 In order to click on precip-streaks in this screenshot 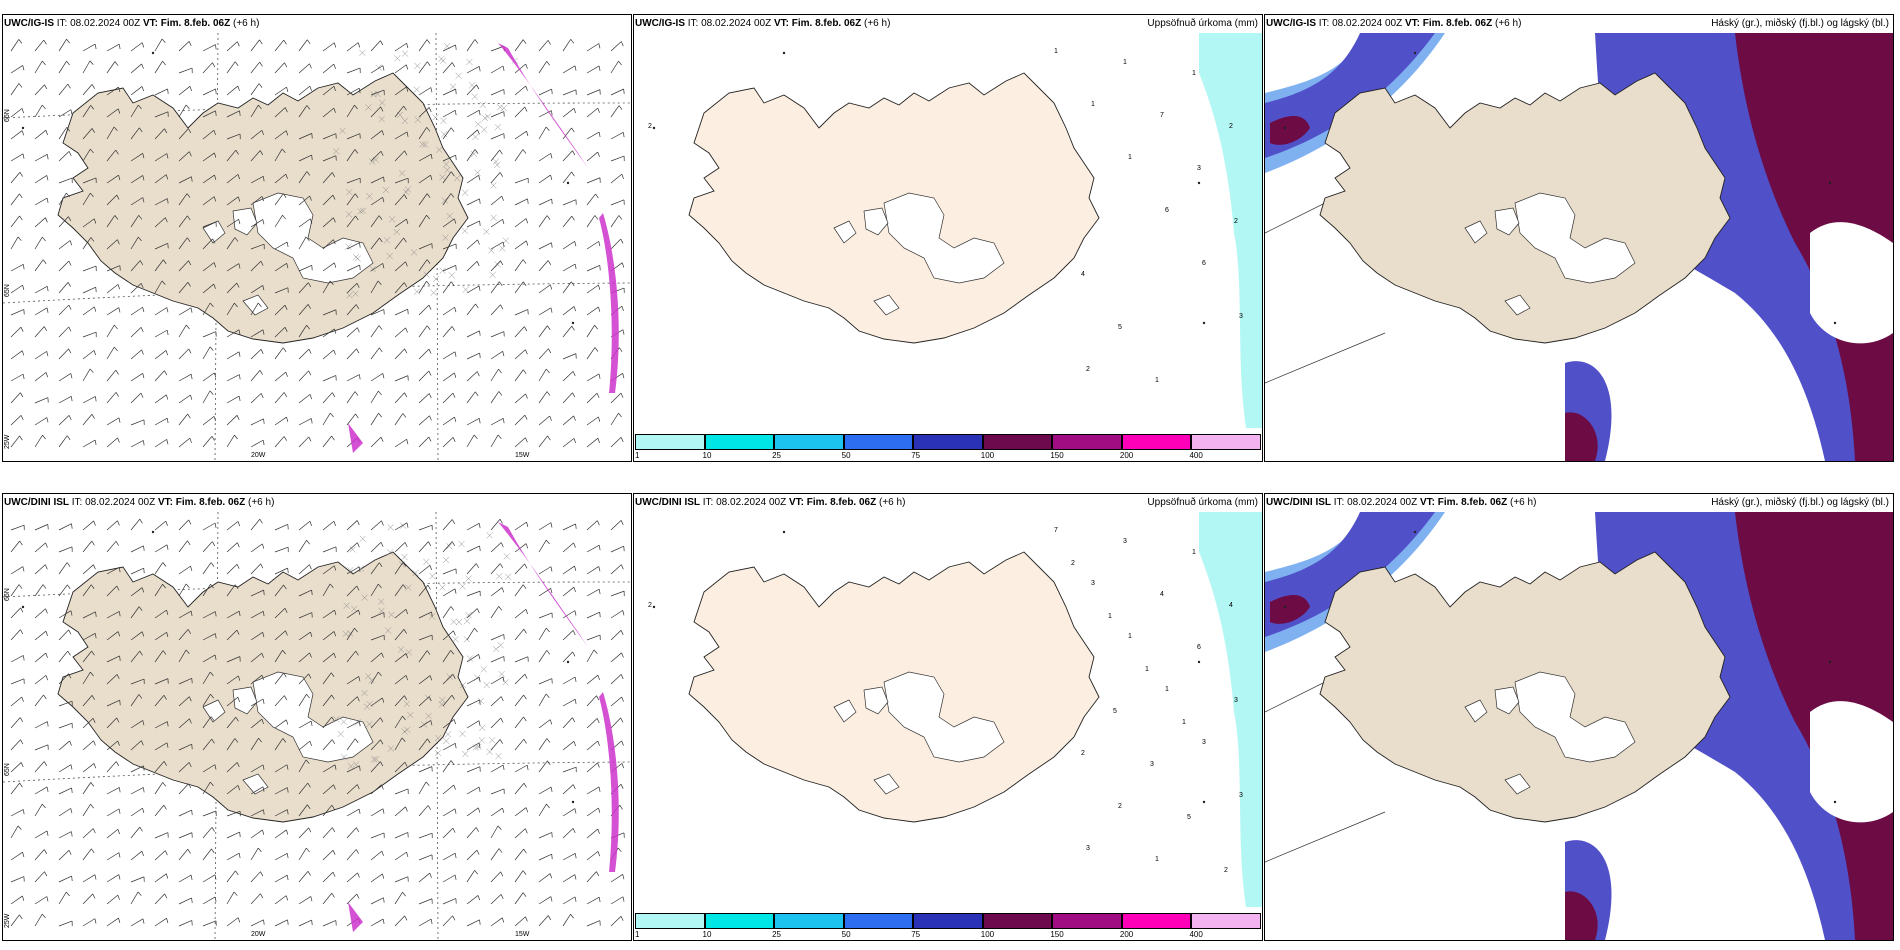, I will do `click(483, 727)`.